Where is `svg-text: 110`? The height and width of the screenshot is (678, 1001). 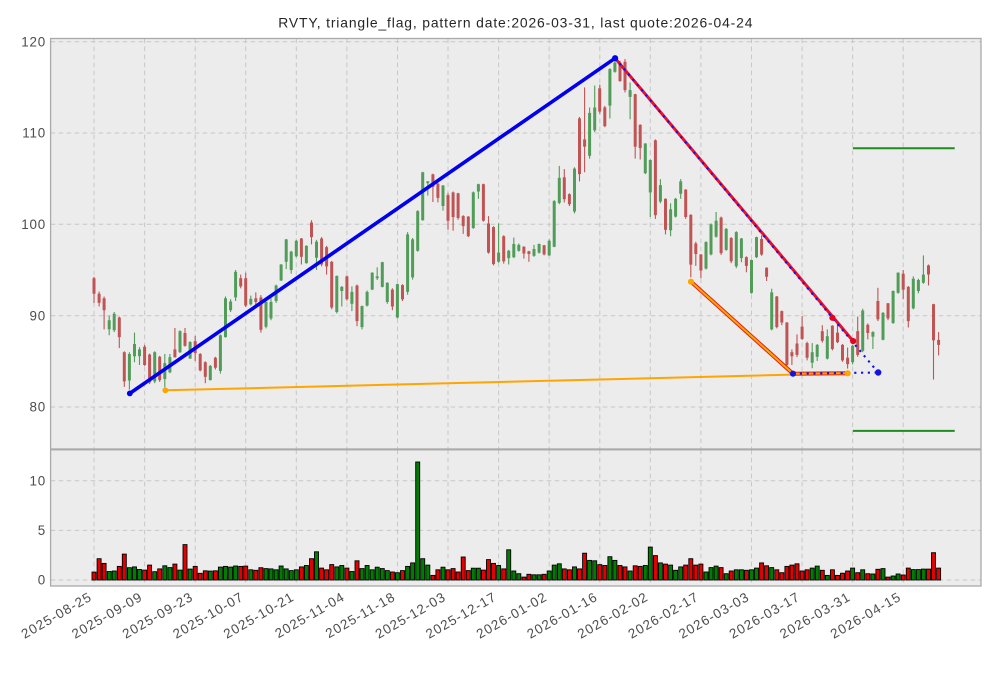
svg-text: 110 is located at coordinates (34, 133).